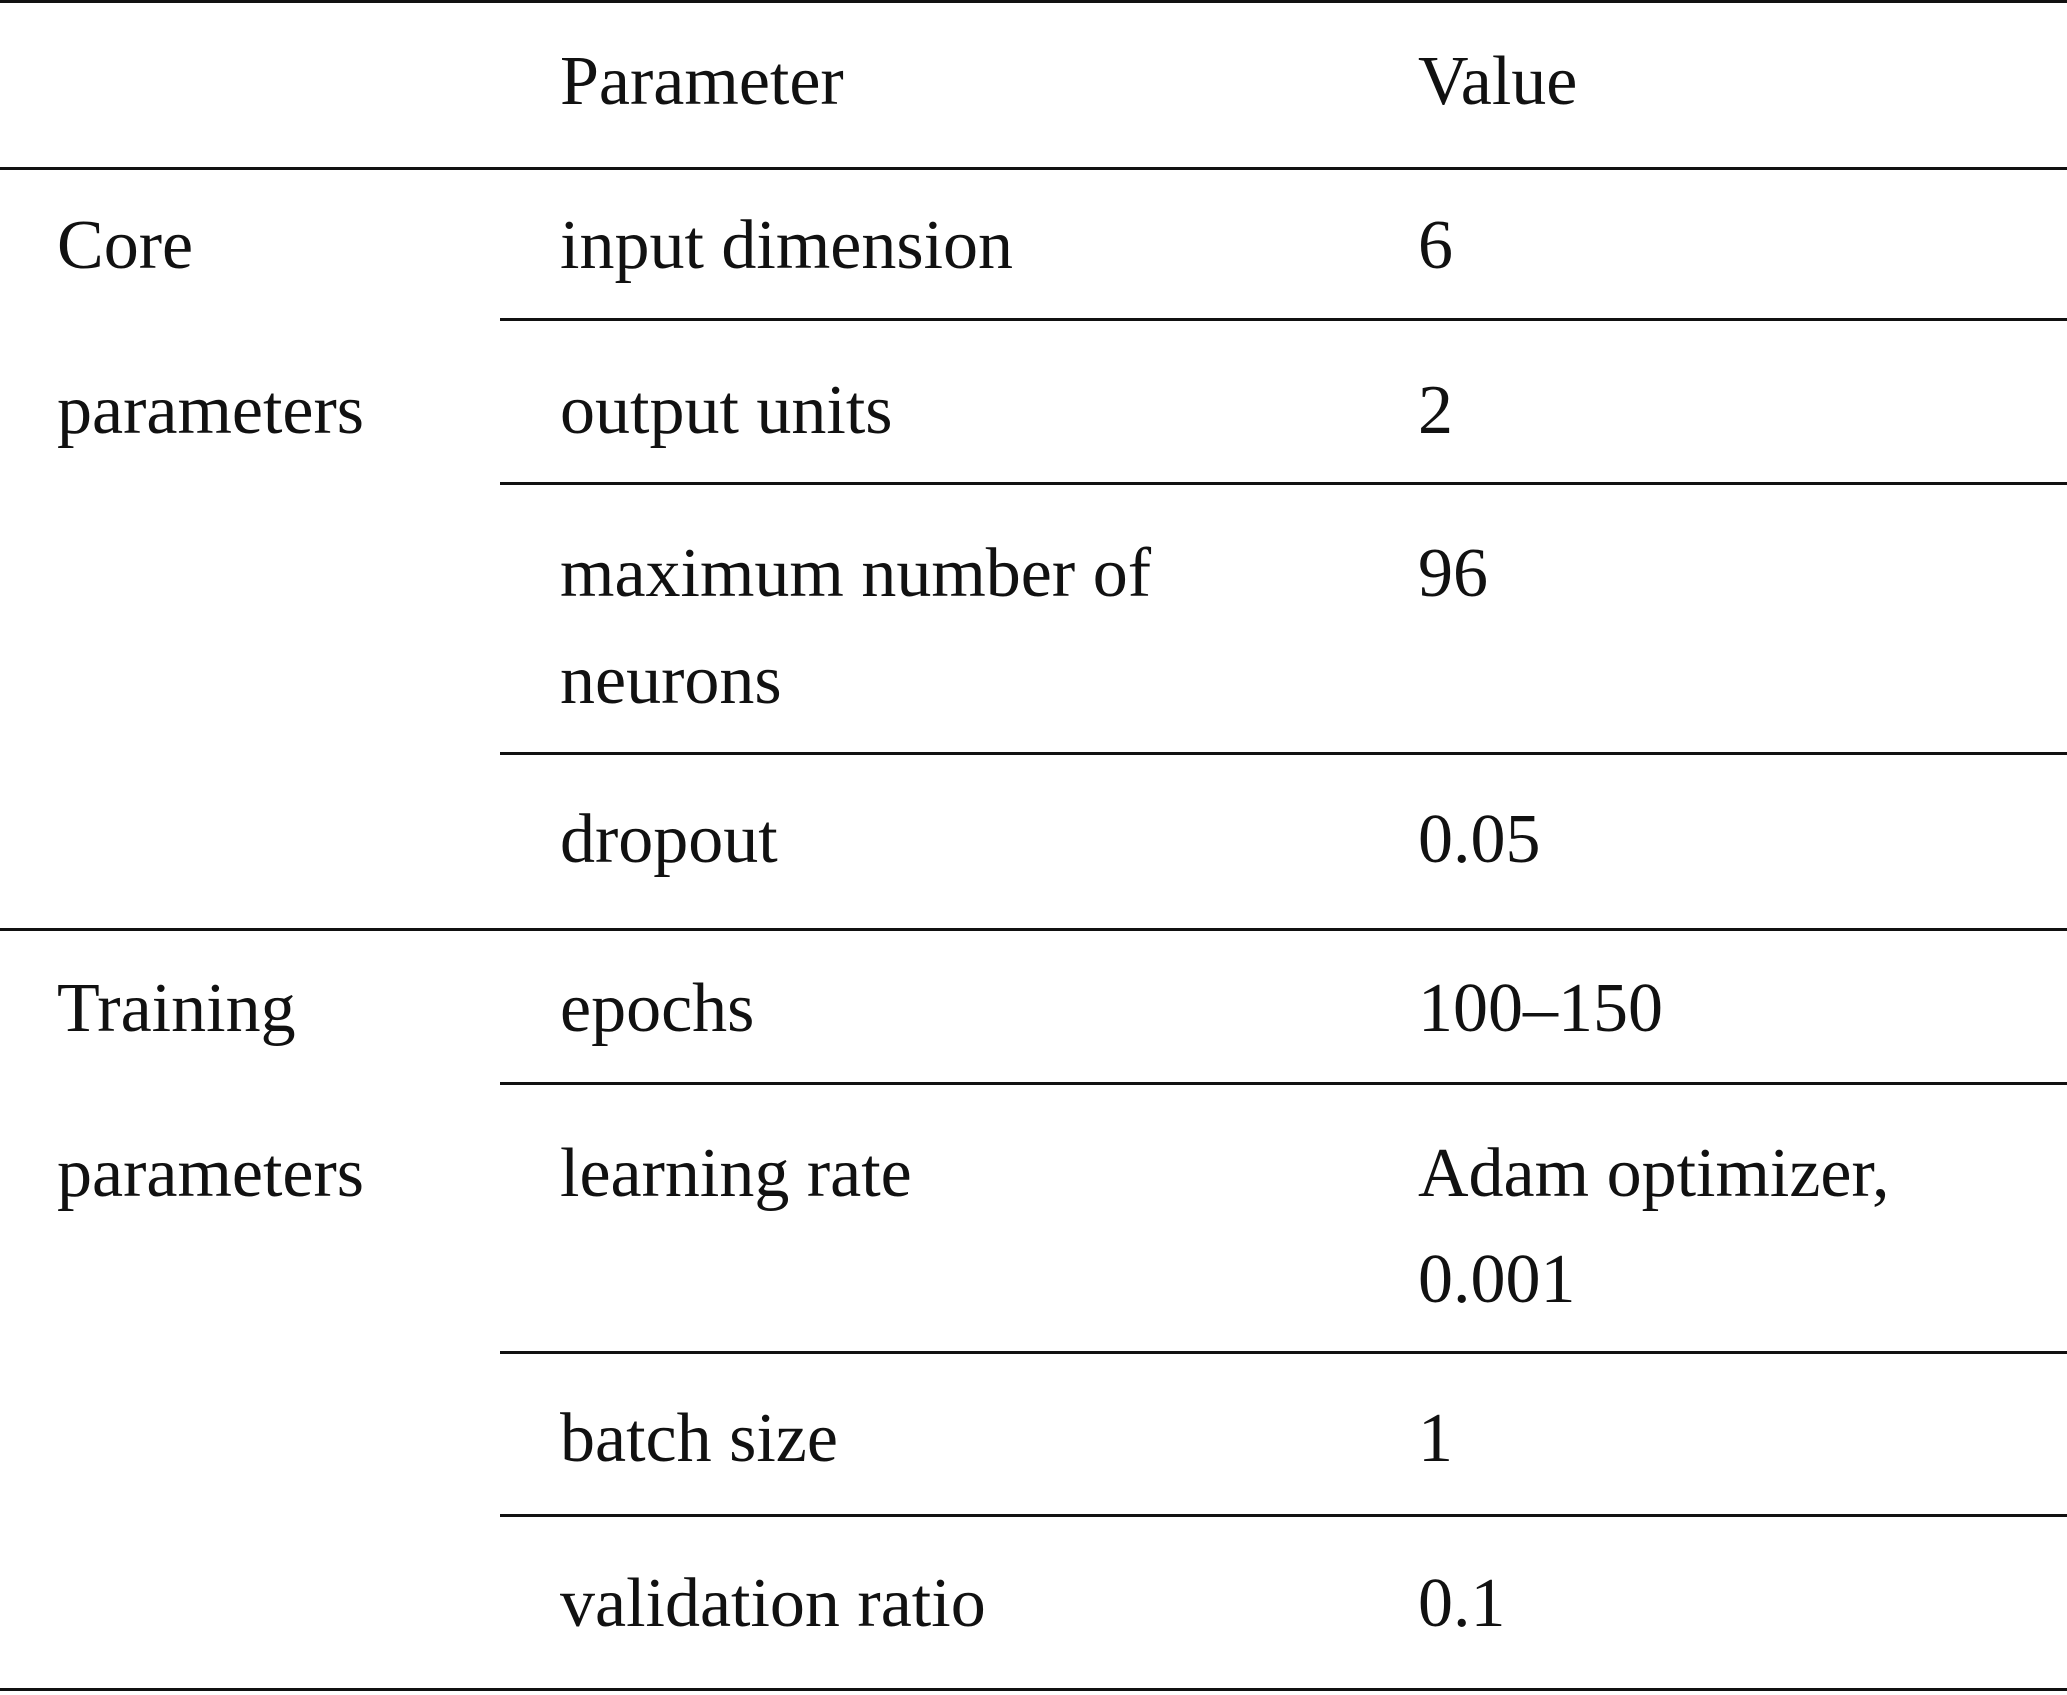  Describe the element at coordinates (1540, 1008) in the screenshot. I see `parameter-value: 100–150` at that location.